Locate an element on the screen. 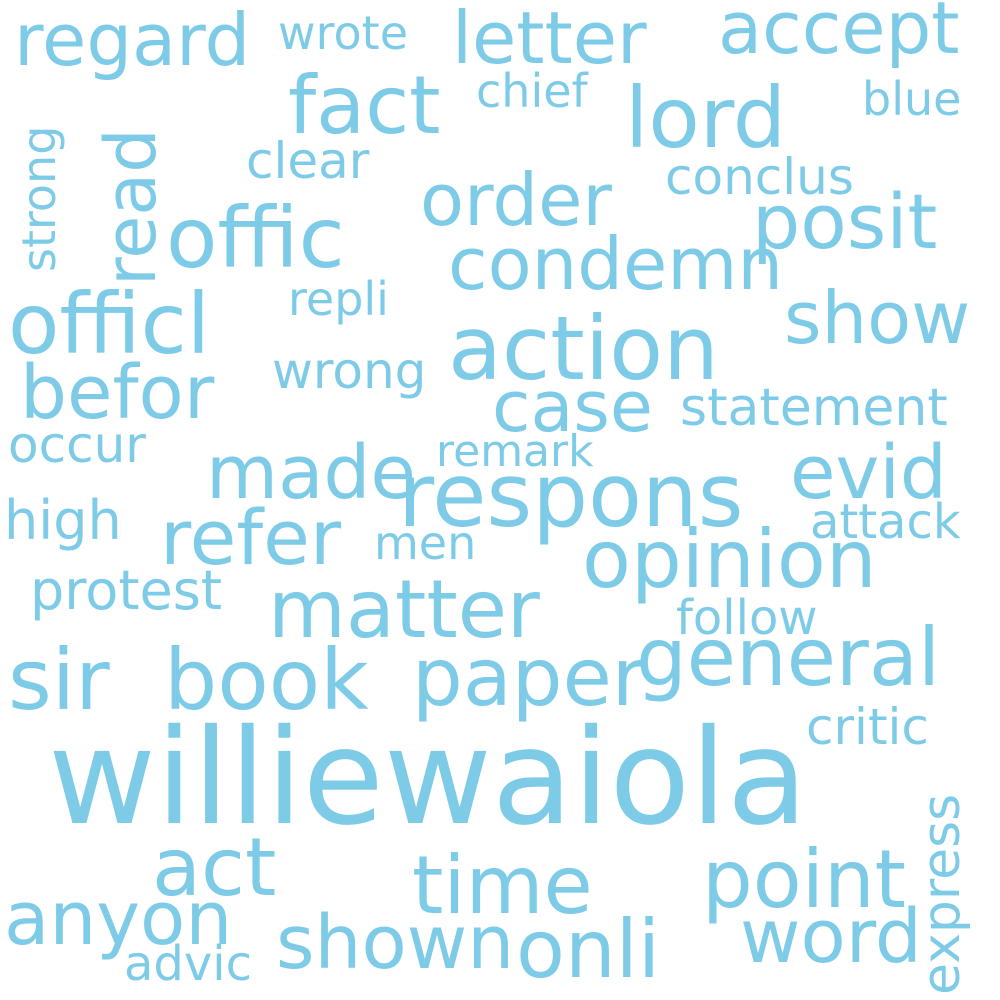 This screenshot has height=1000, width=1000. word: strong is located at coordinates (39, 198).